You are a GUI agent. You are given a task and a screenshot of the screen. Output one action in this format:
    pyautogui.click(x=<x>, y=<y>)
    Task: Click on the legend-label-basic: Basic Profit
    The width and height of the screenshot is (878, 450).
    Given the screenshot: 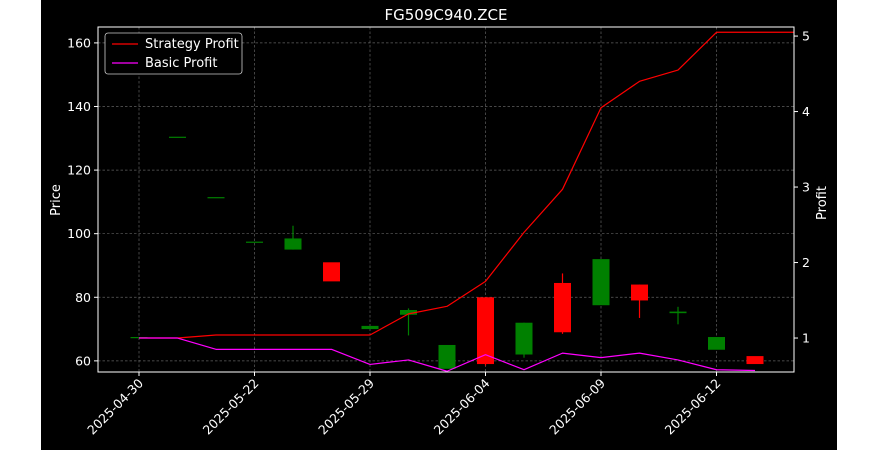 What is the action you would take?
    pyautogui.click(x=181, y=63)
    